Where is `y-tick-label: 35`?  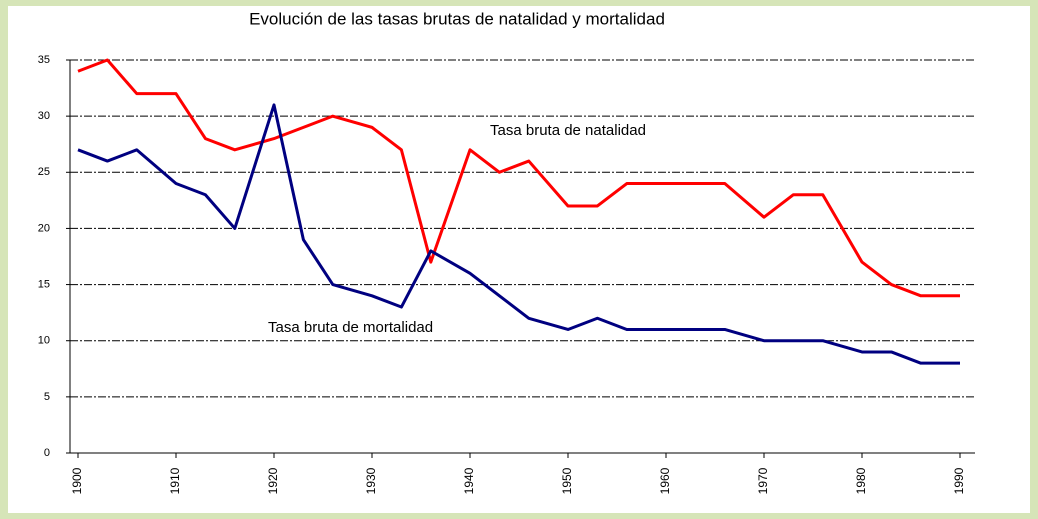
y-tick-label: 35 is located at coordinates (44, 60).